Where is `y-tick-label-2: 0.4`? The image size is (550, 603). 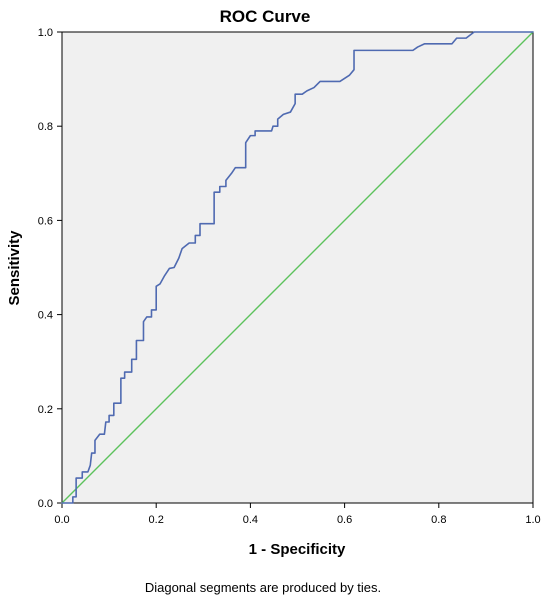 y-tick-label-2: 0.4 is located at coordinates (45, 316).